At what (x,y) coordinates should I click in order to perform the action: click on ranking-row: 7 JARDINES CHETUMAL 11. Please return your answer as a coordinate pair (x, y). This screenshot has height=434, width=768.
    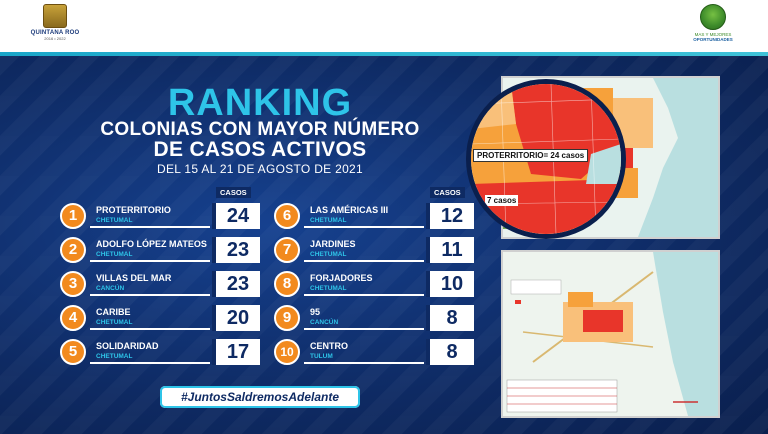
    Looking at the image, I should click on (374, 250).